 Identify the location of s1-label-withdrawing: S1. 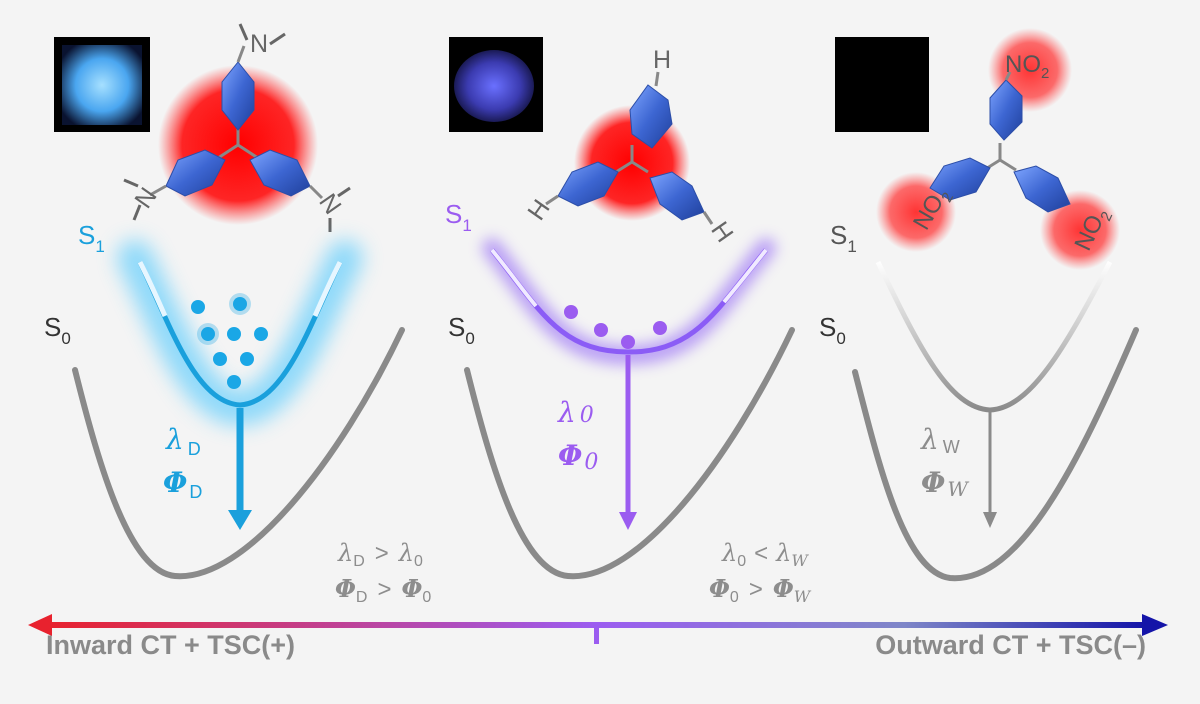
(843, 238).